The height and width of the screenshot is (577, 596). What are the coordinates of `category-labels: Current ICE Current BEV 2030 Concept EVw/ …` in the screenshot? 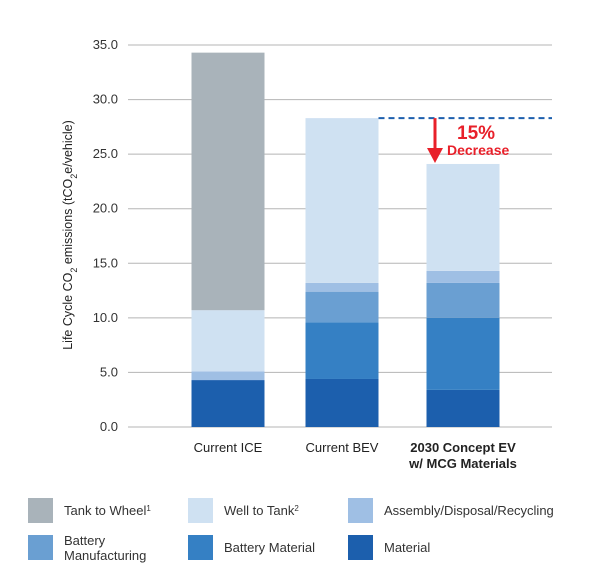 It's located at (355, 455).